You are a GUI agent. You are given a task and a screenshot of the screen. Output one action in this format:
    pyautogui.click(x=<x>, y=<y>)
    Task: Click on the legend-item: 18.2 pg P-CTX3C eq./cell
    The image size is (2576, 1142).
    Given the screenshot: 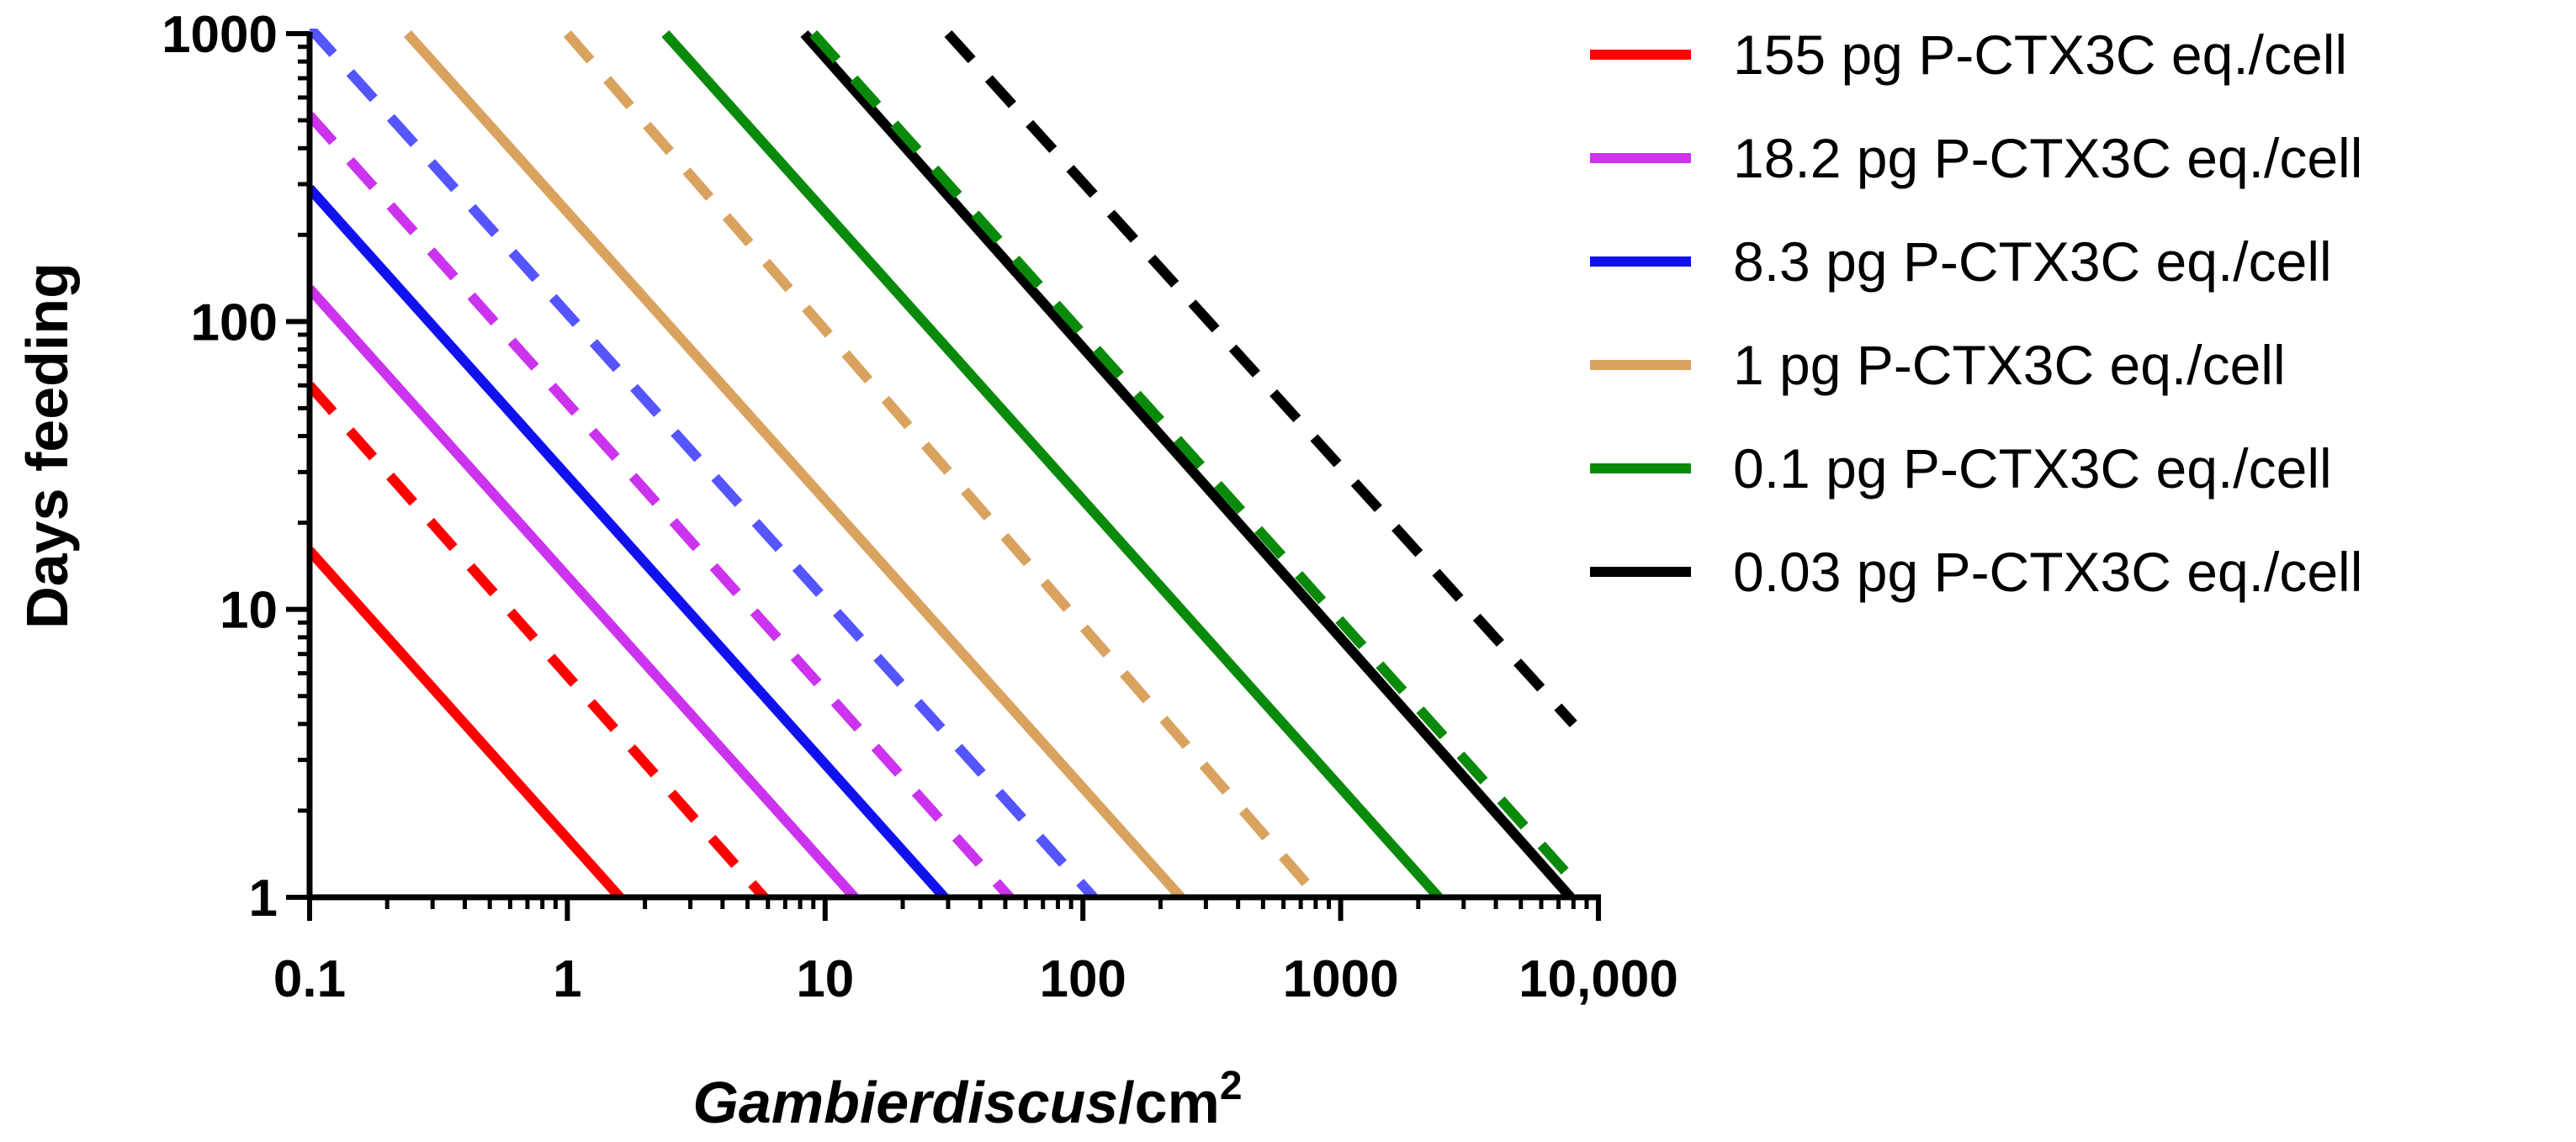 What is the action you would take?
    pyautogui.click(x=1976, y=158)
    